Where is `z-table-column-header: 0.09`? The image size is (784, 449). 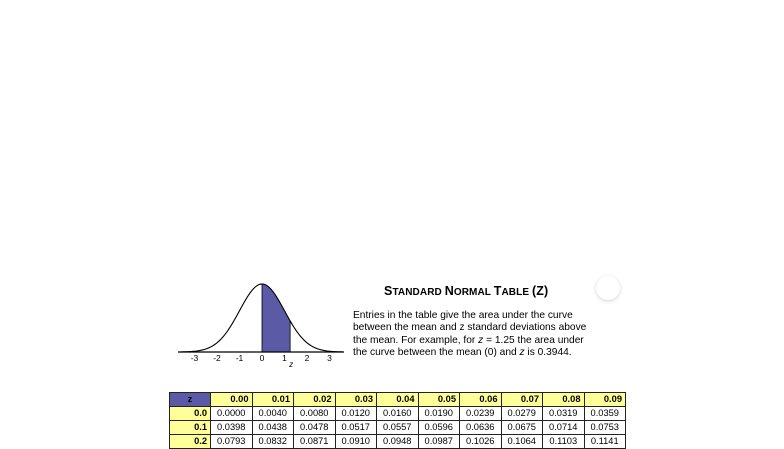 z-table-column-header: 0.09 is located at coordinates (604, 399).